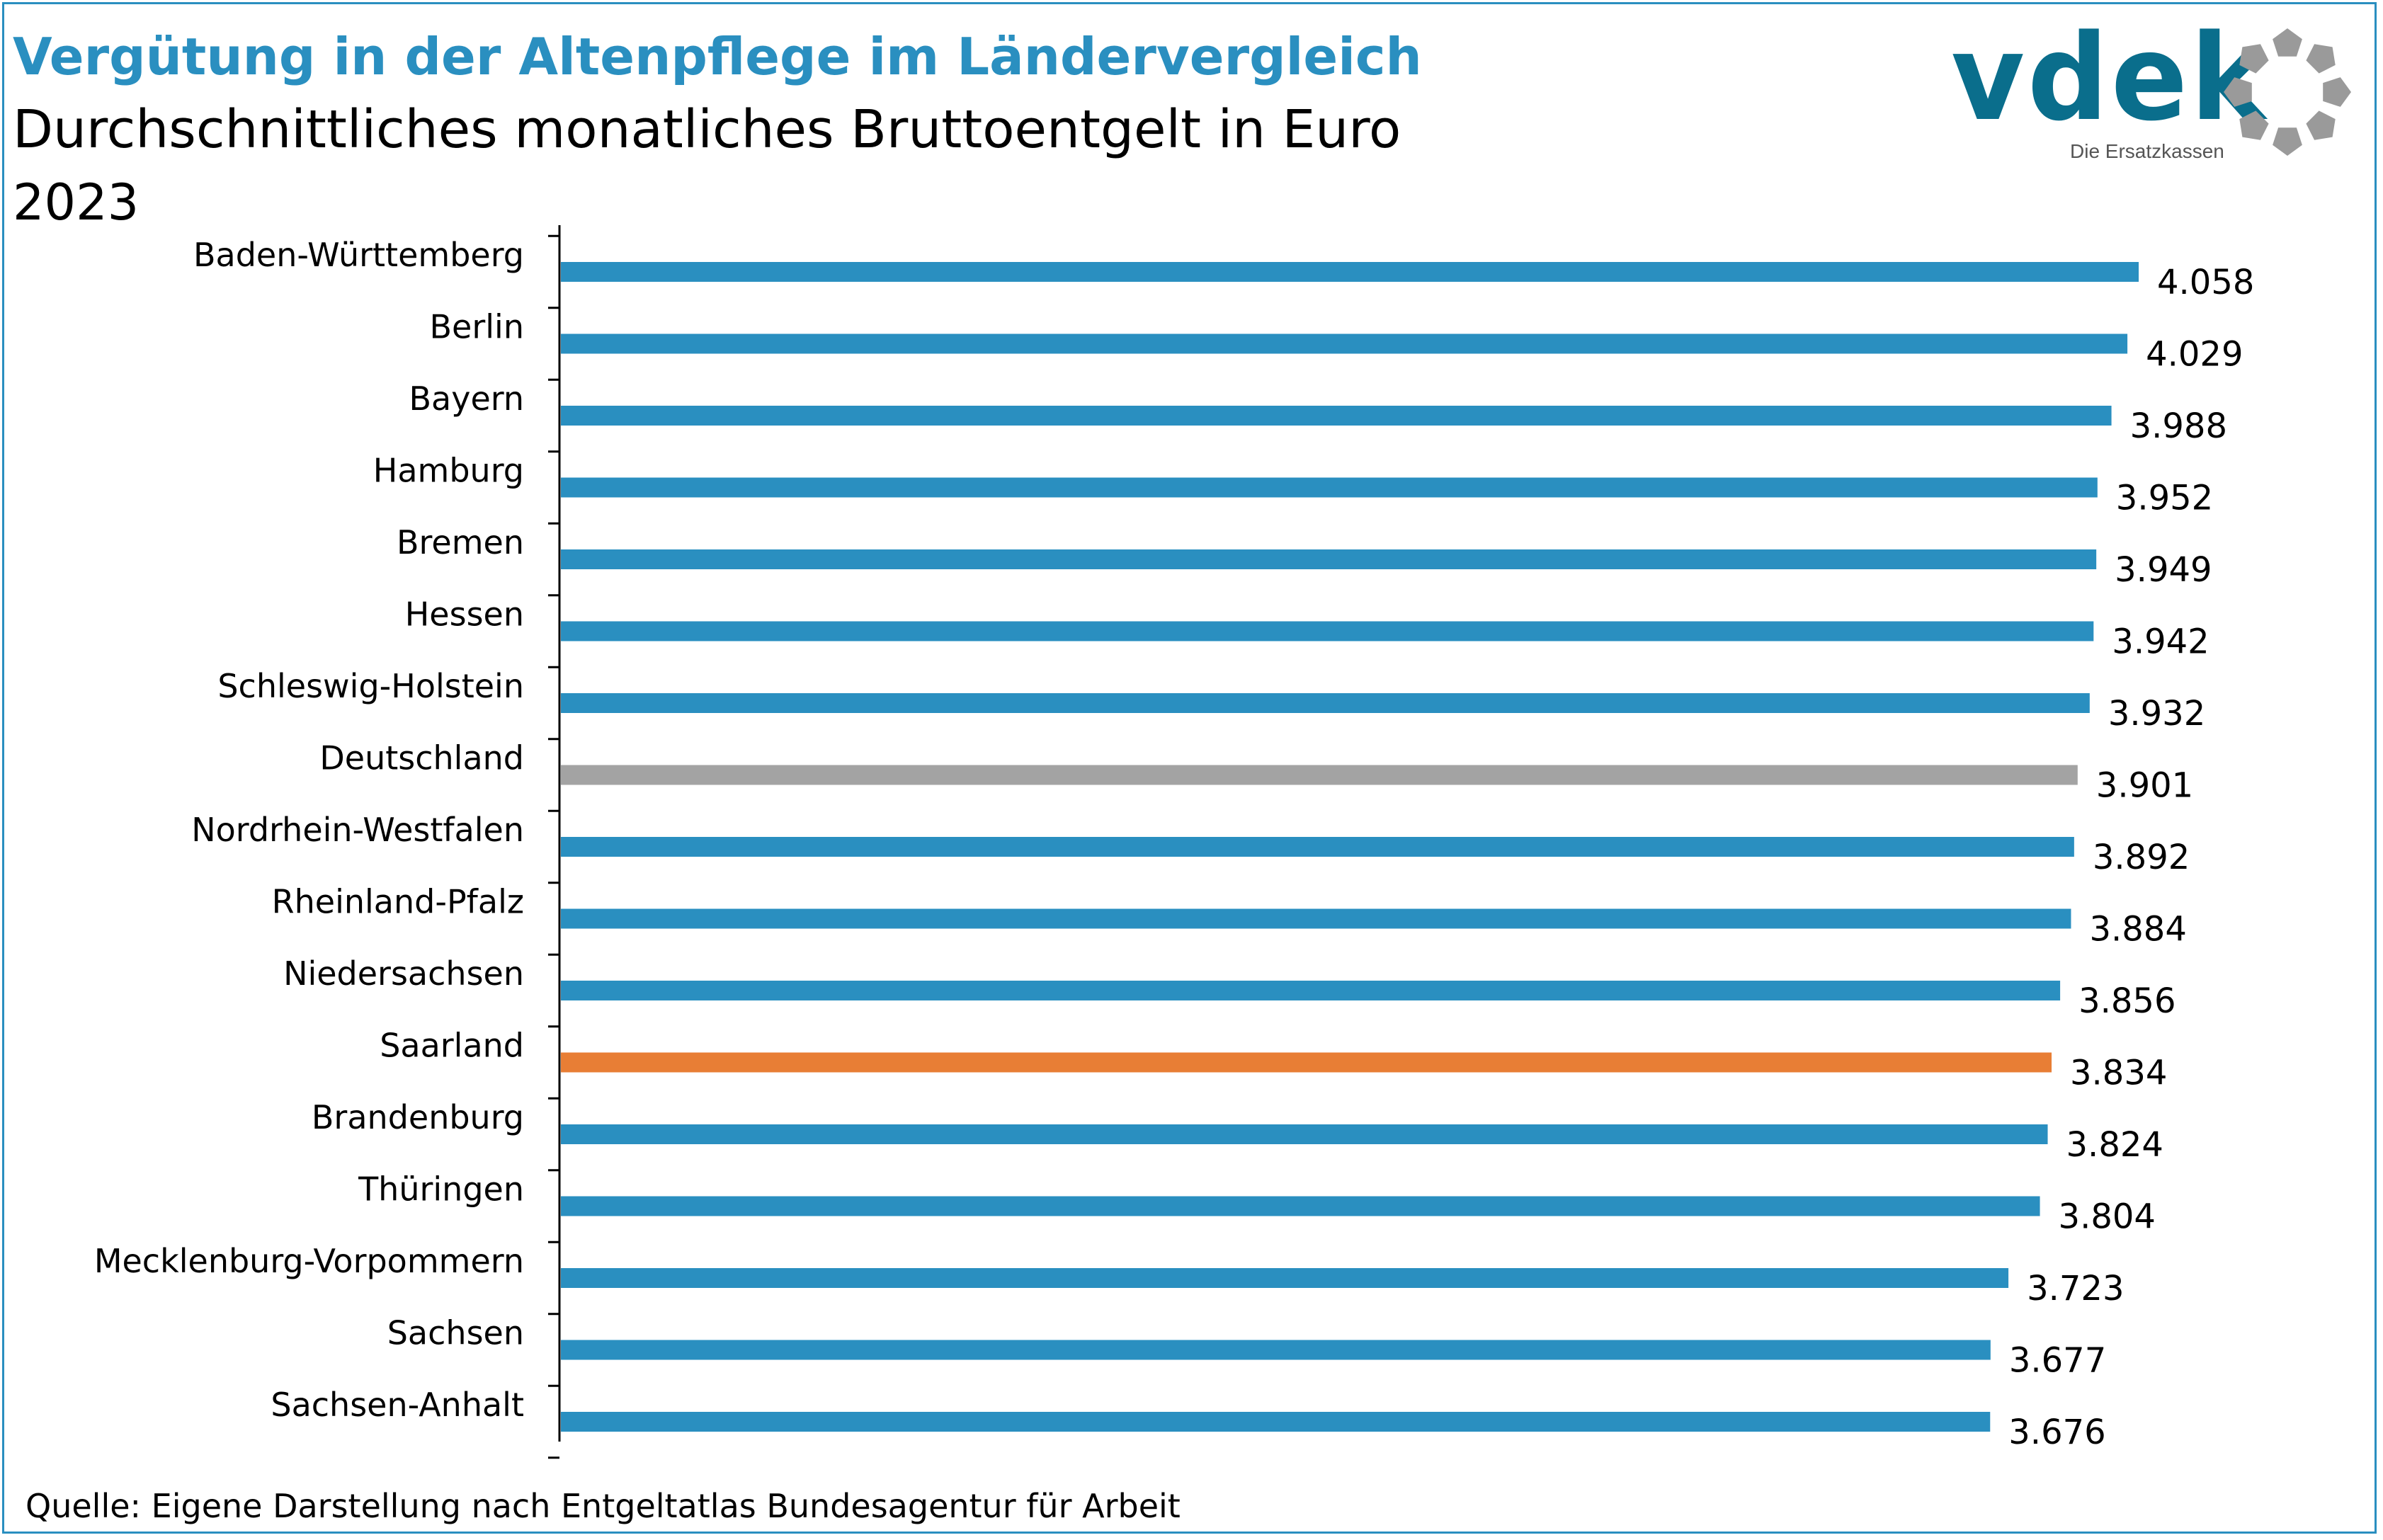  I want to click on category-label: Schleswig-Holstein, so click(371, 686).